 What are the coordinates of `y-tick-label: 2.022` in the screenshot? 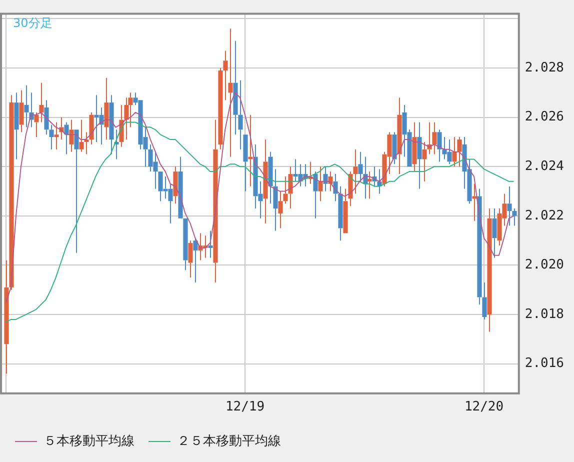 It's located at (544, 216).